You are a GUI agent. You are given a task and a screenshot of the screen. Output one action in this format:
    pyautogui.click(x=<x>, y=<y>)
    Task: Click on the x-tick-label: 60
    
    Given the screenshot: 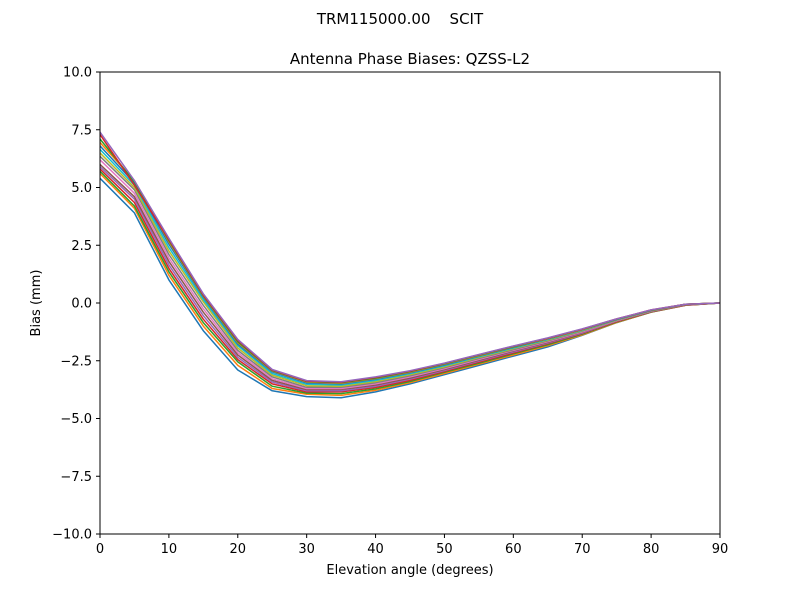 What is the action you would take?
    pyautogui.click(x=513, y=549)
    